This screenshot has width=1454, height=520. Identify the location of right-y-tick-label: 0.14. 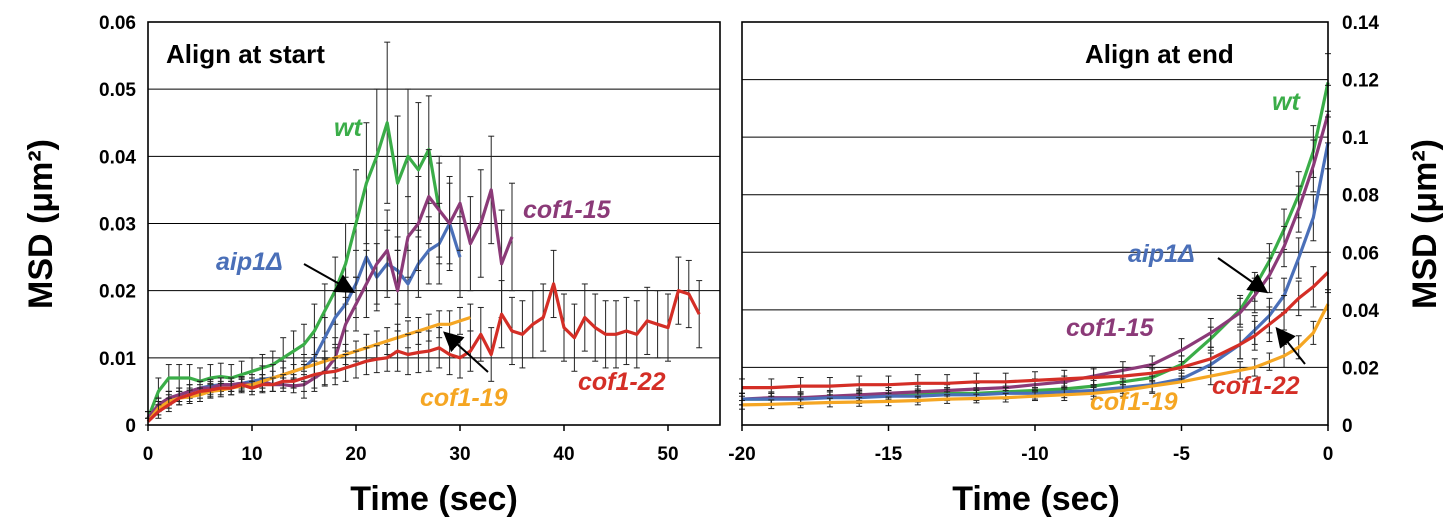
(1360, 23).